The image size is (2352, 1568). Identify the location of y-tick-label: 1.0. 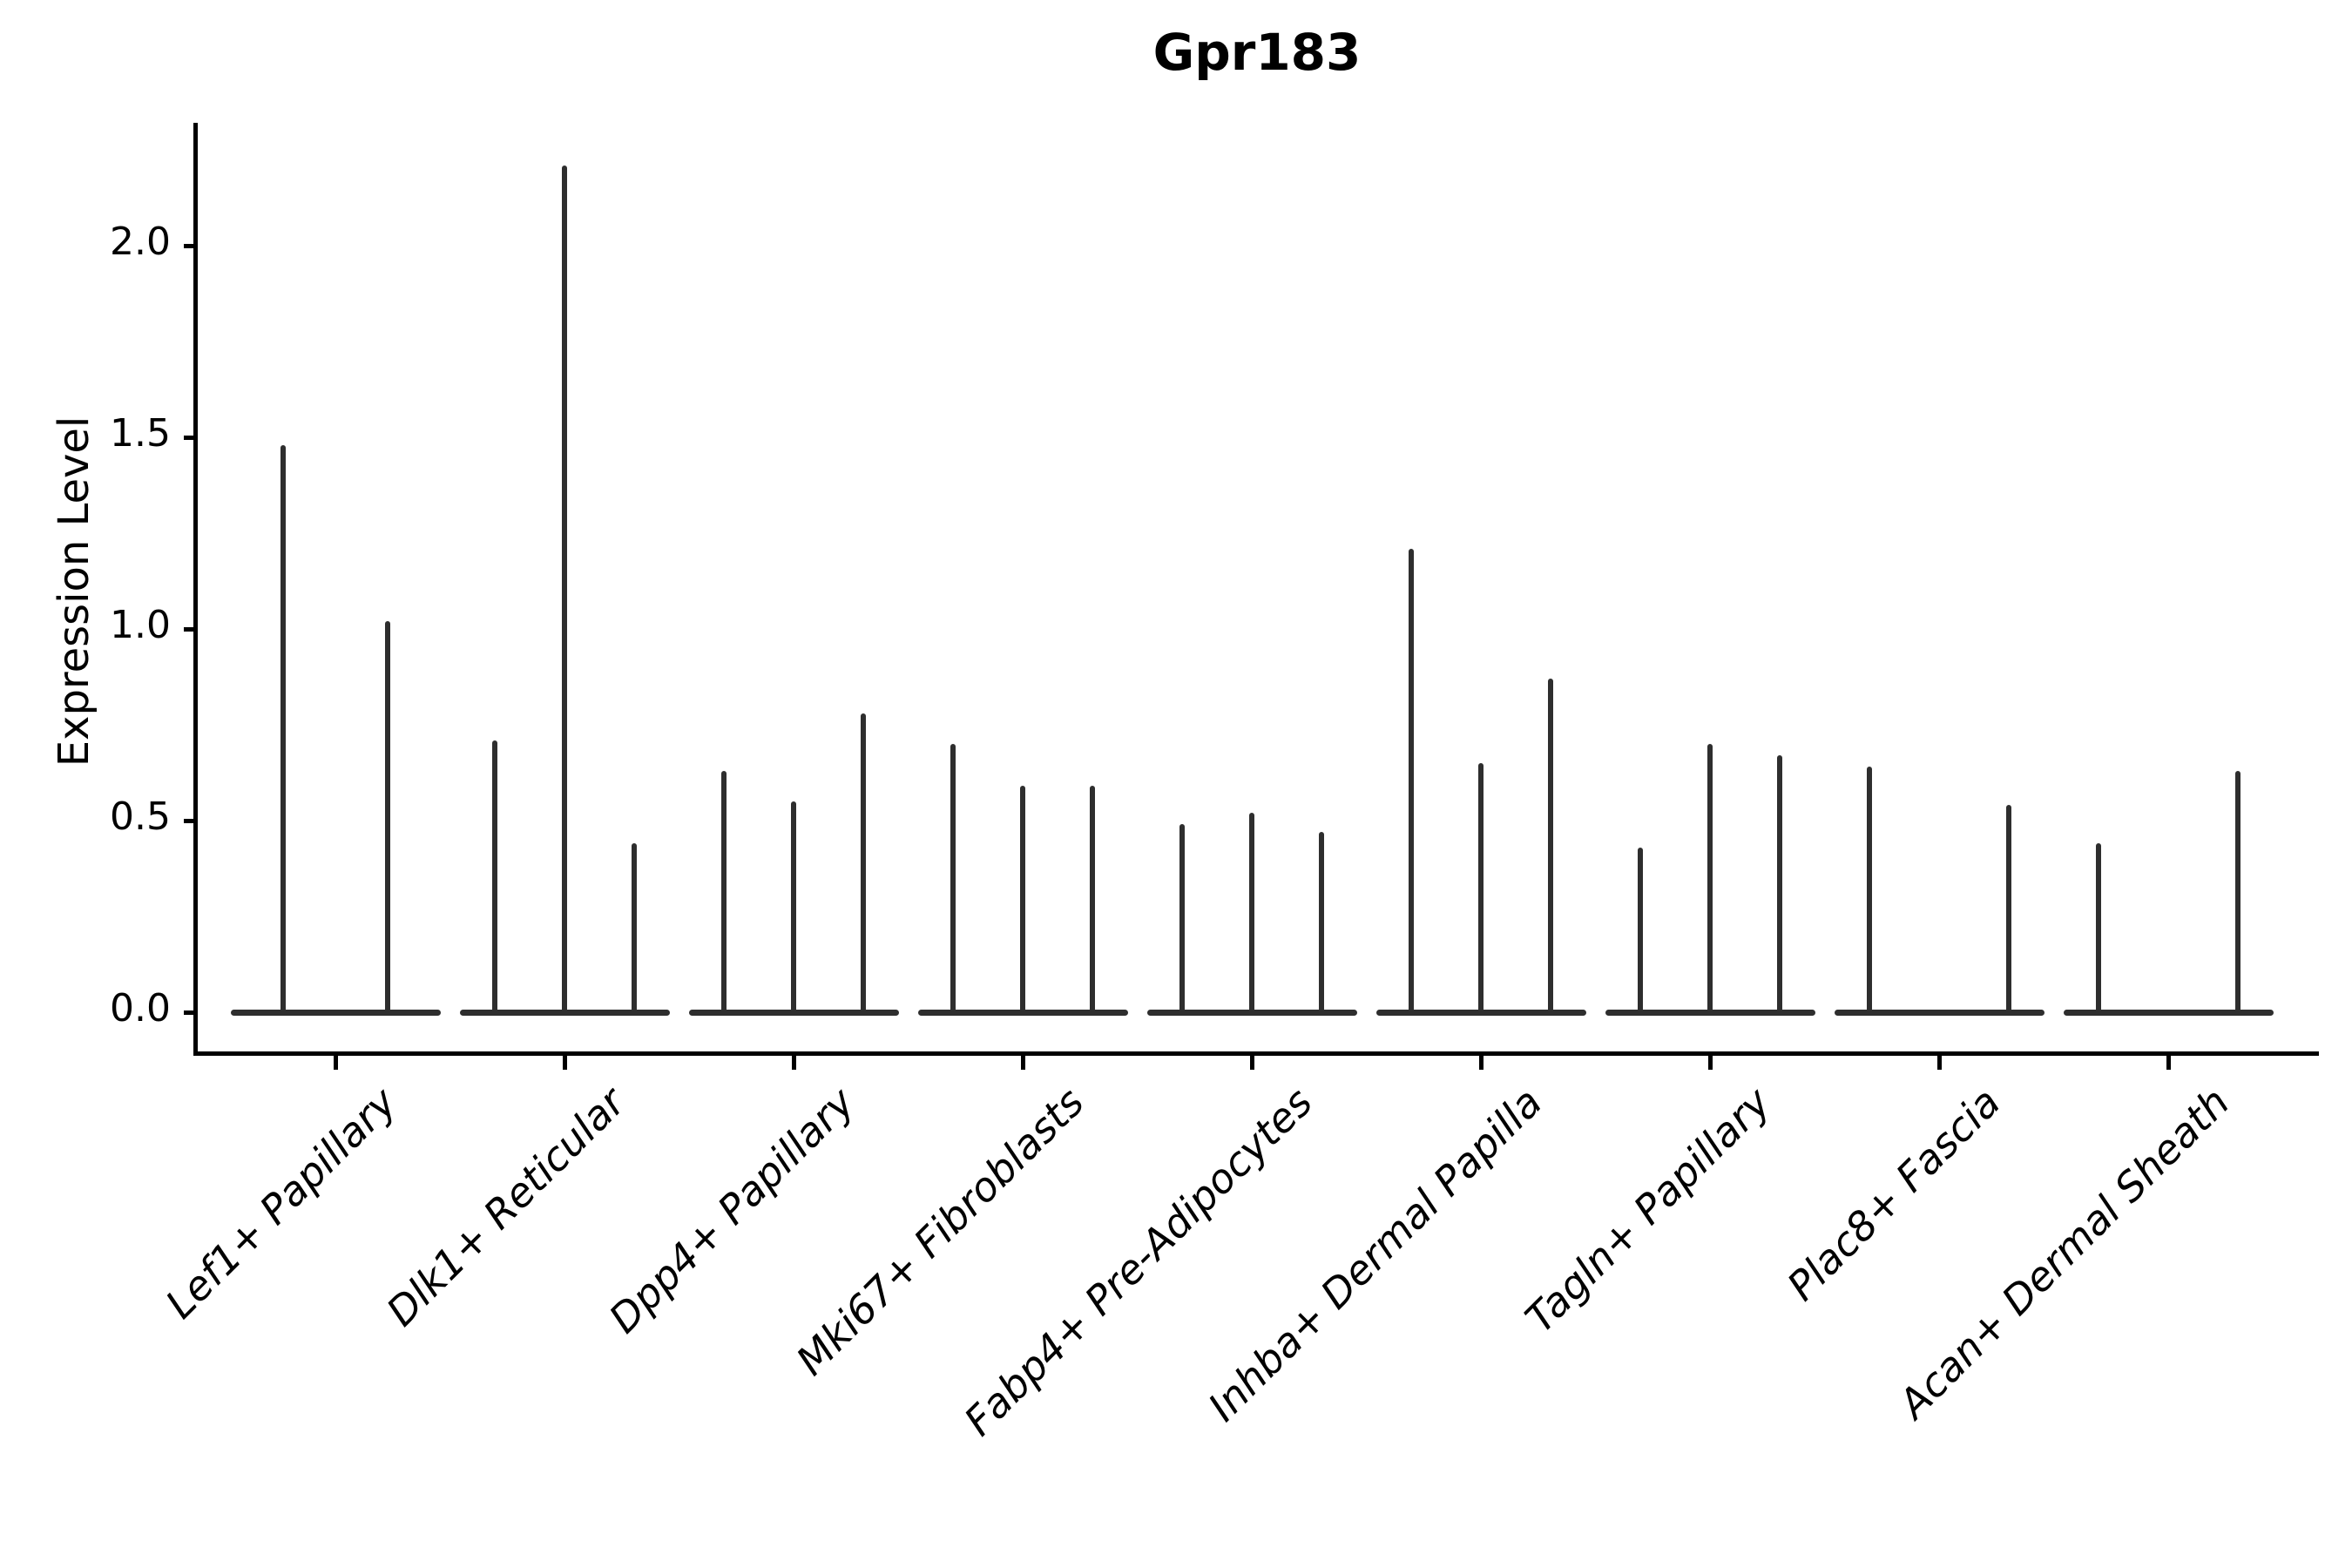
(140, 625).